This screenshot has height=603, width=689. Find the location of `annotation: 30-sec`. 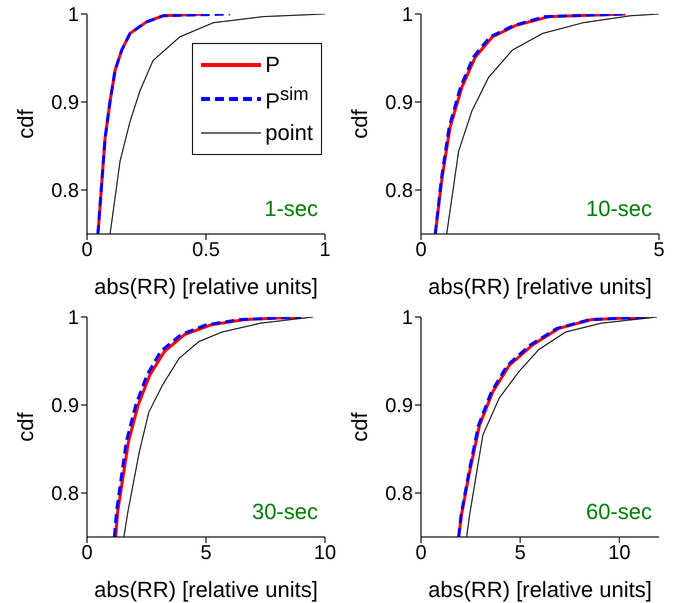

annotation: 30-sec is located at coordinates (285, 512).